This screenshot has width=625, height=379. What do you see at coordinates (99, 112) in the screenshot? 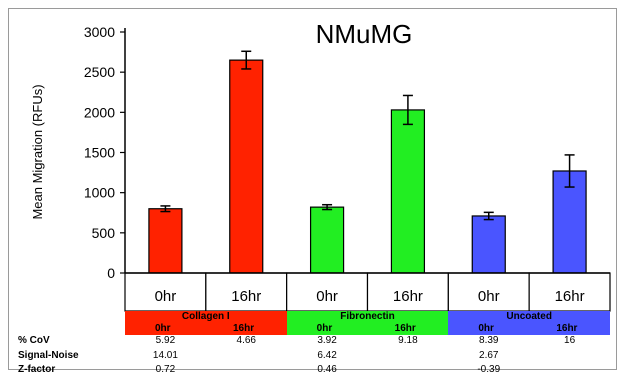
I see `y-tick-label: 2000` at bounding box center [99, 112].